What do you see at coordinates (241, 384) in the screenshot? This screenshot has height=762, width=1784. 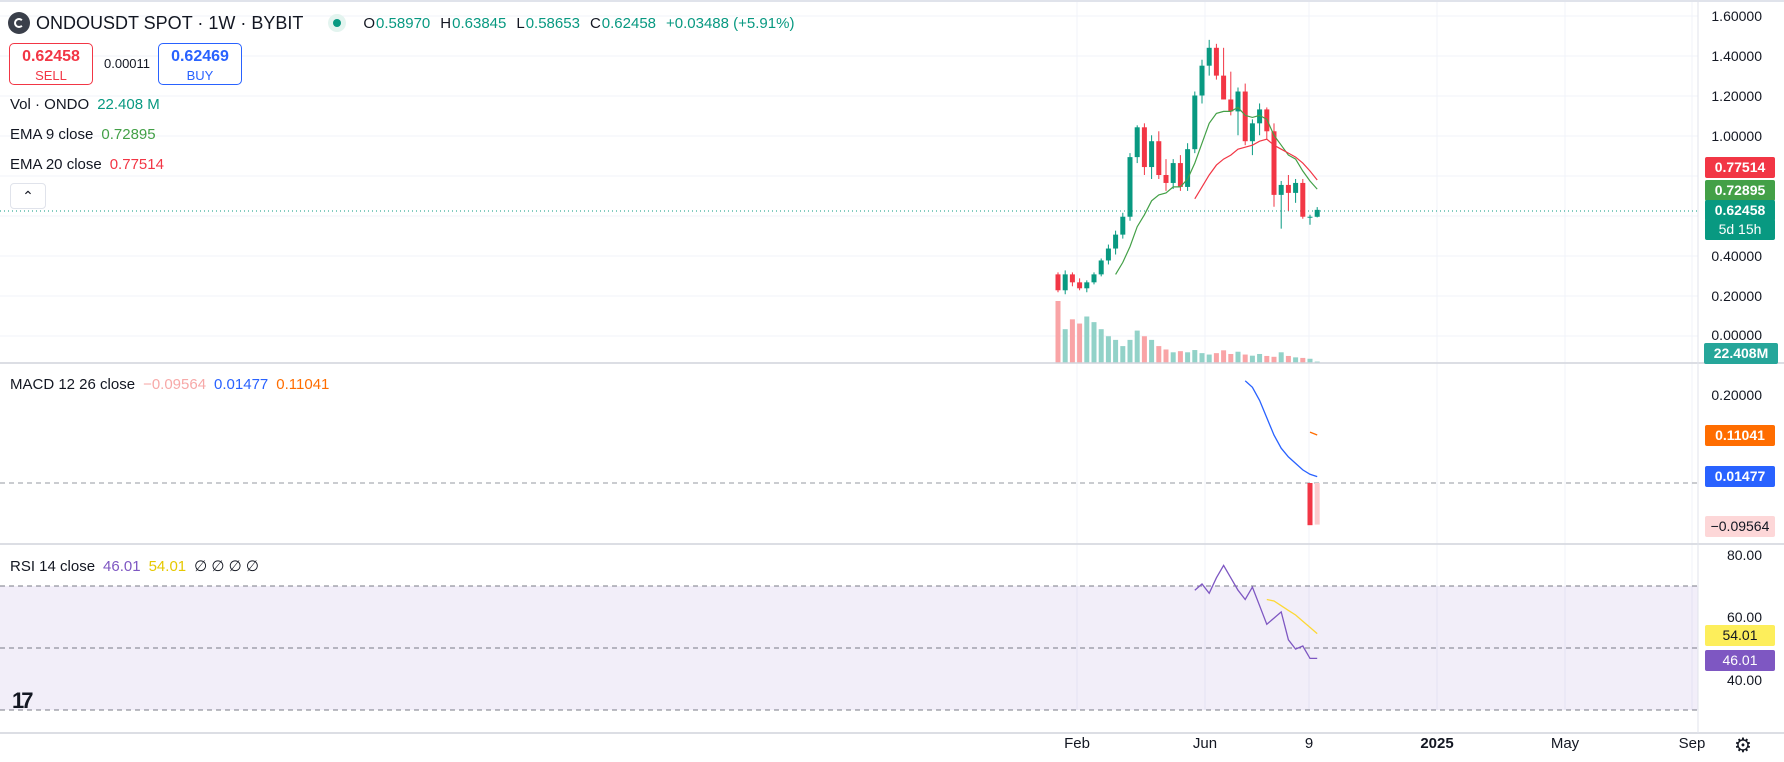 I see `macd-line-value: 0.01477` at bounding box center [241, 384].